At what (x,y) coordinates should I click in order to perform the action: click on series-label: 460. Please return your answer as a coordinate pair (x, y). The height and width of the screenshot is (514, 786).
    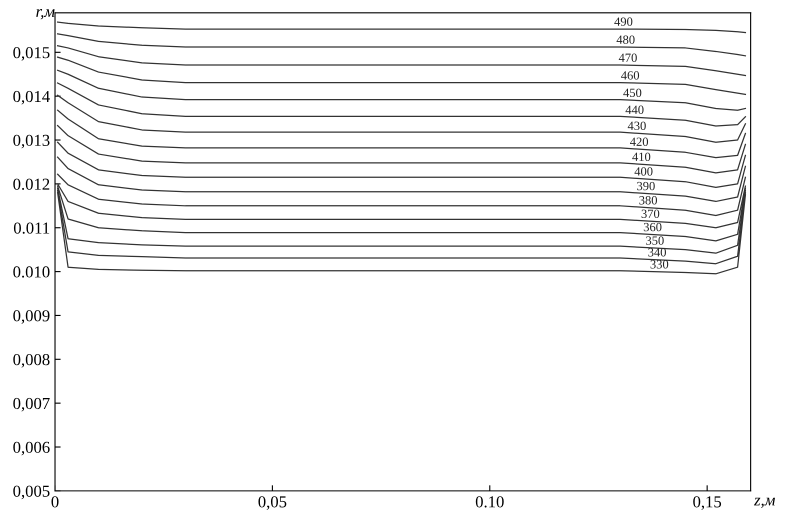
    Looking at the image, I should click on (630, 75).